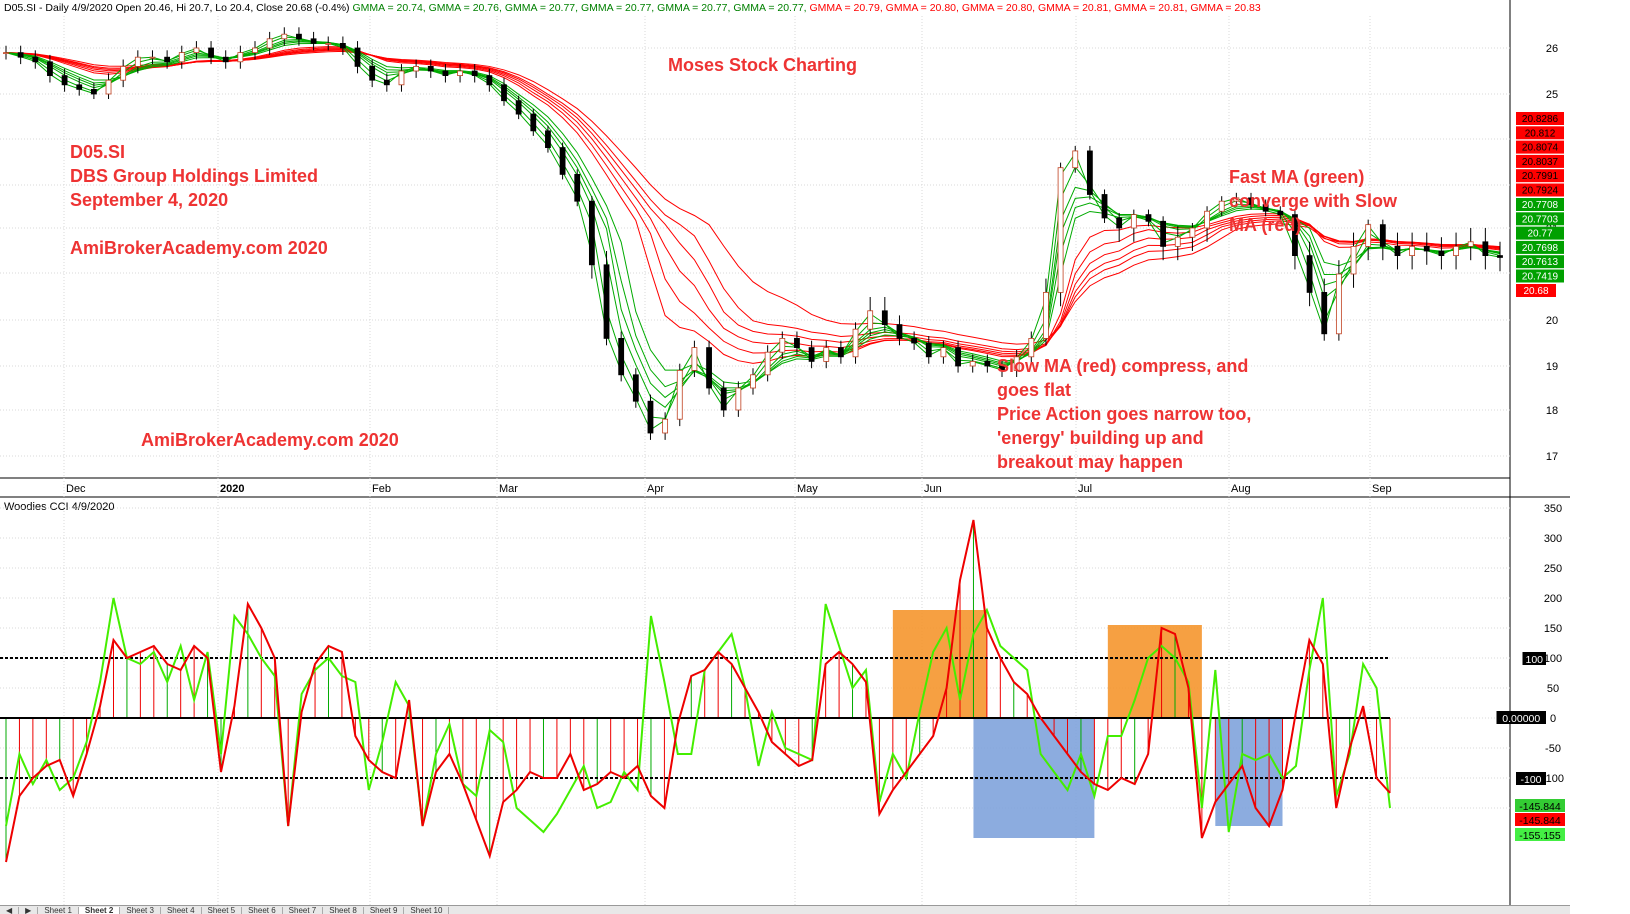 This screenshot has height=914, width=1630. What do you see at coordinates (1553, 629) in the screenshot?
I see `cci-tick-label: 150` at bounding box center [1553, 629].